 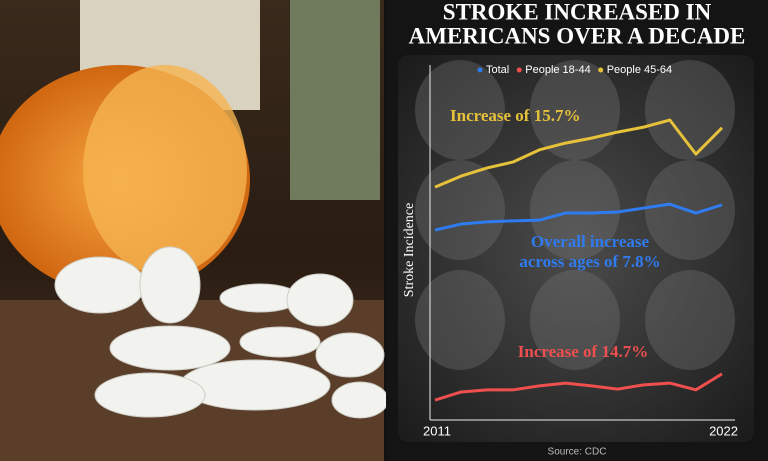 I want to click on bottle-opening, so click(x=165, y=170).